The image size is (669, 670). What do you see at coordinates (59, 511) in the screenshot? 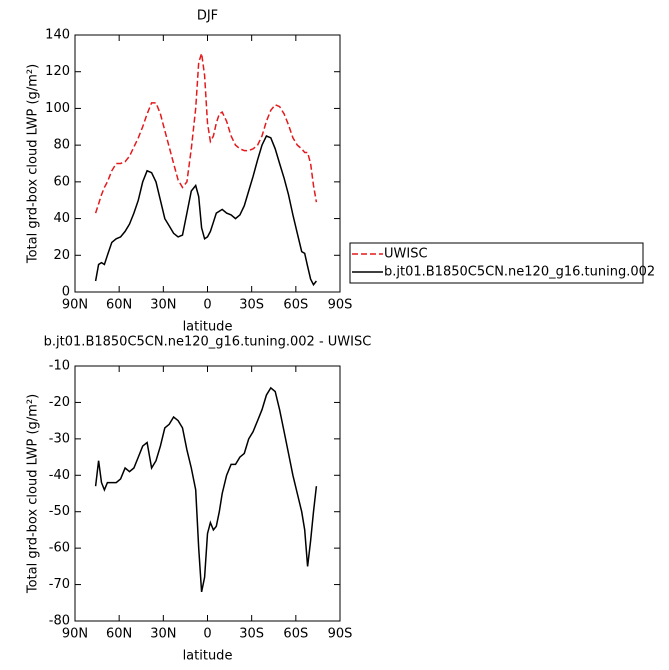
I see `y-tick-label: -50` at bounding box center [59, 511].